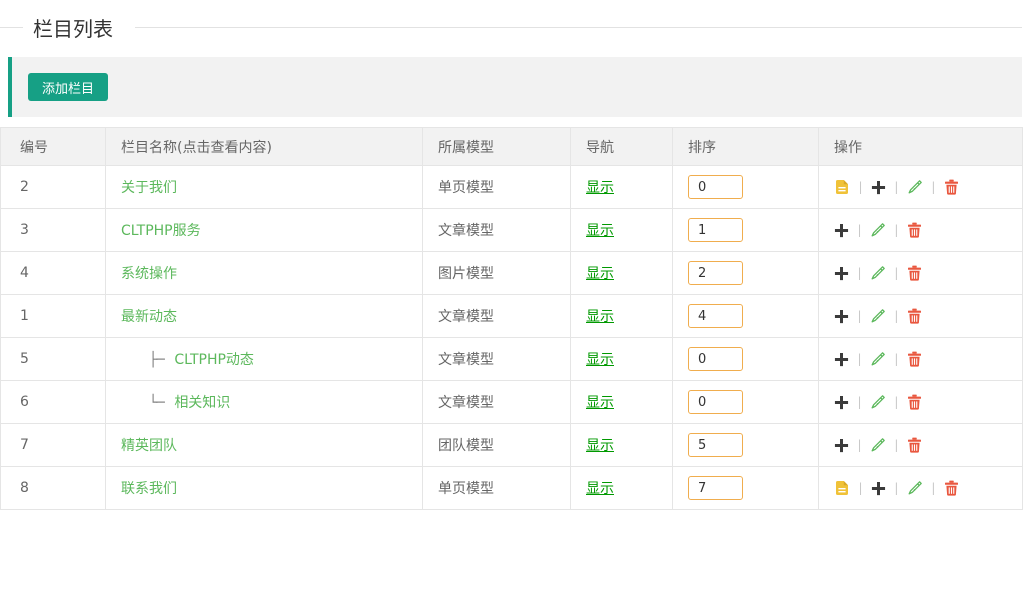  I want to click on column-name-link: 相关知识, so click(202, 403).